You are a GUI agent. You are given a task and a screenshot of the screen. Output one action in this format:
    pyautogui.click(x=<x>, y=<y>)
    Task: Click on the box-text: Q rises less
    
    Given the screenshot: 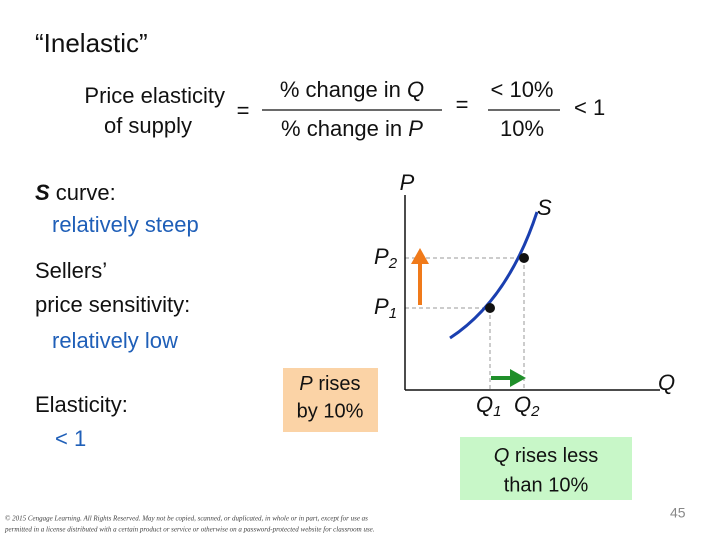 What is the action you would take?
    pyautogui.click(x=546, y=456)
    